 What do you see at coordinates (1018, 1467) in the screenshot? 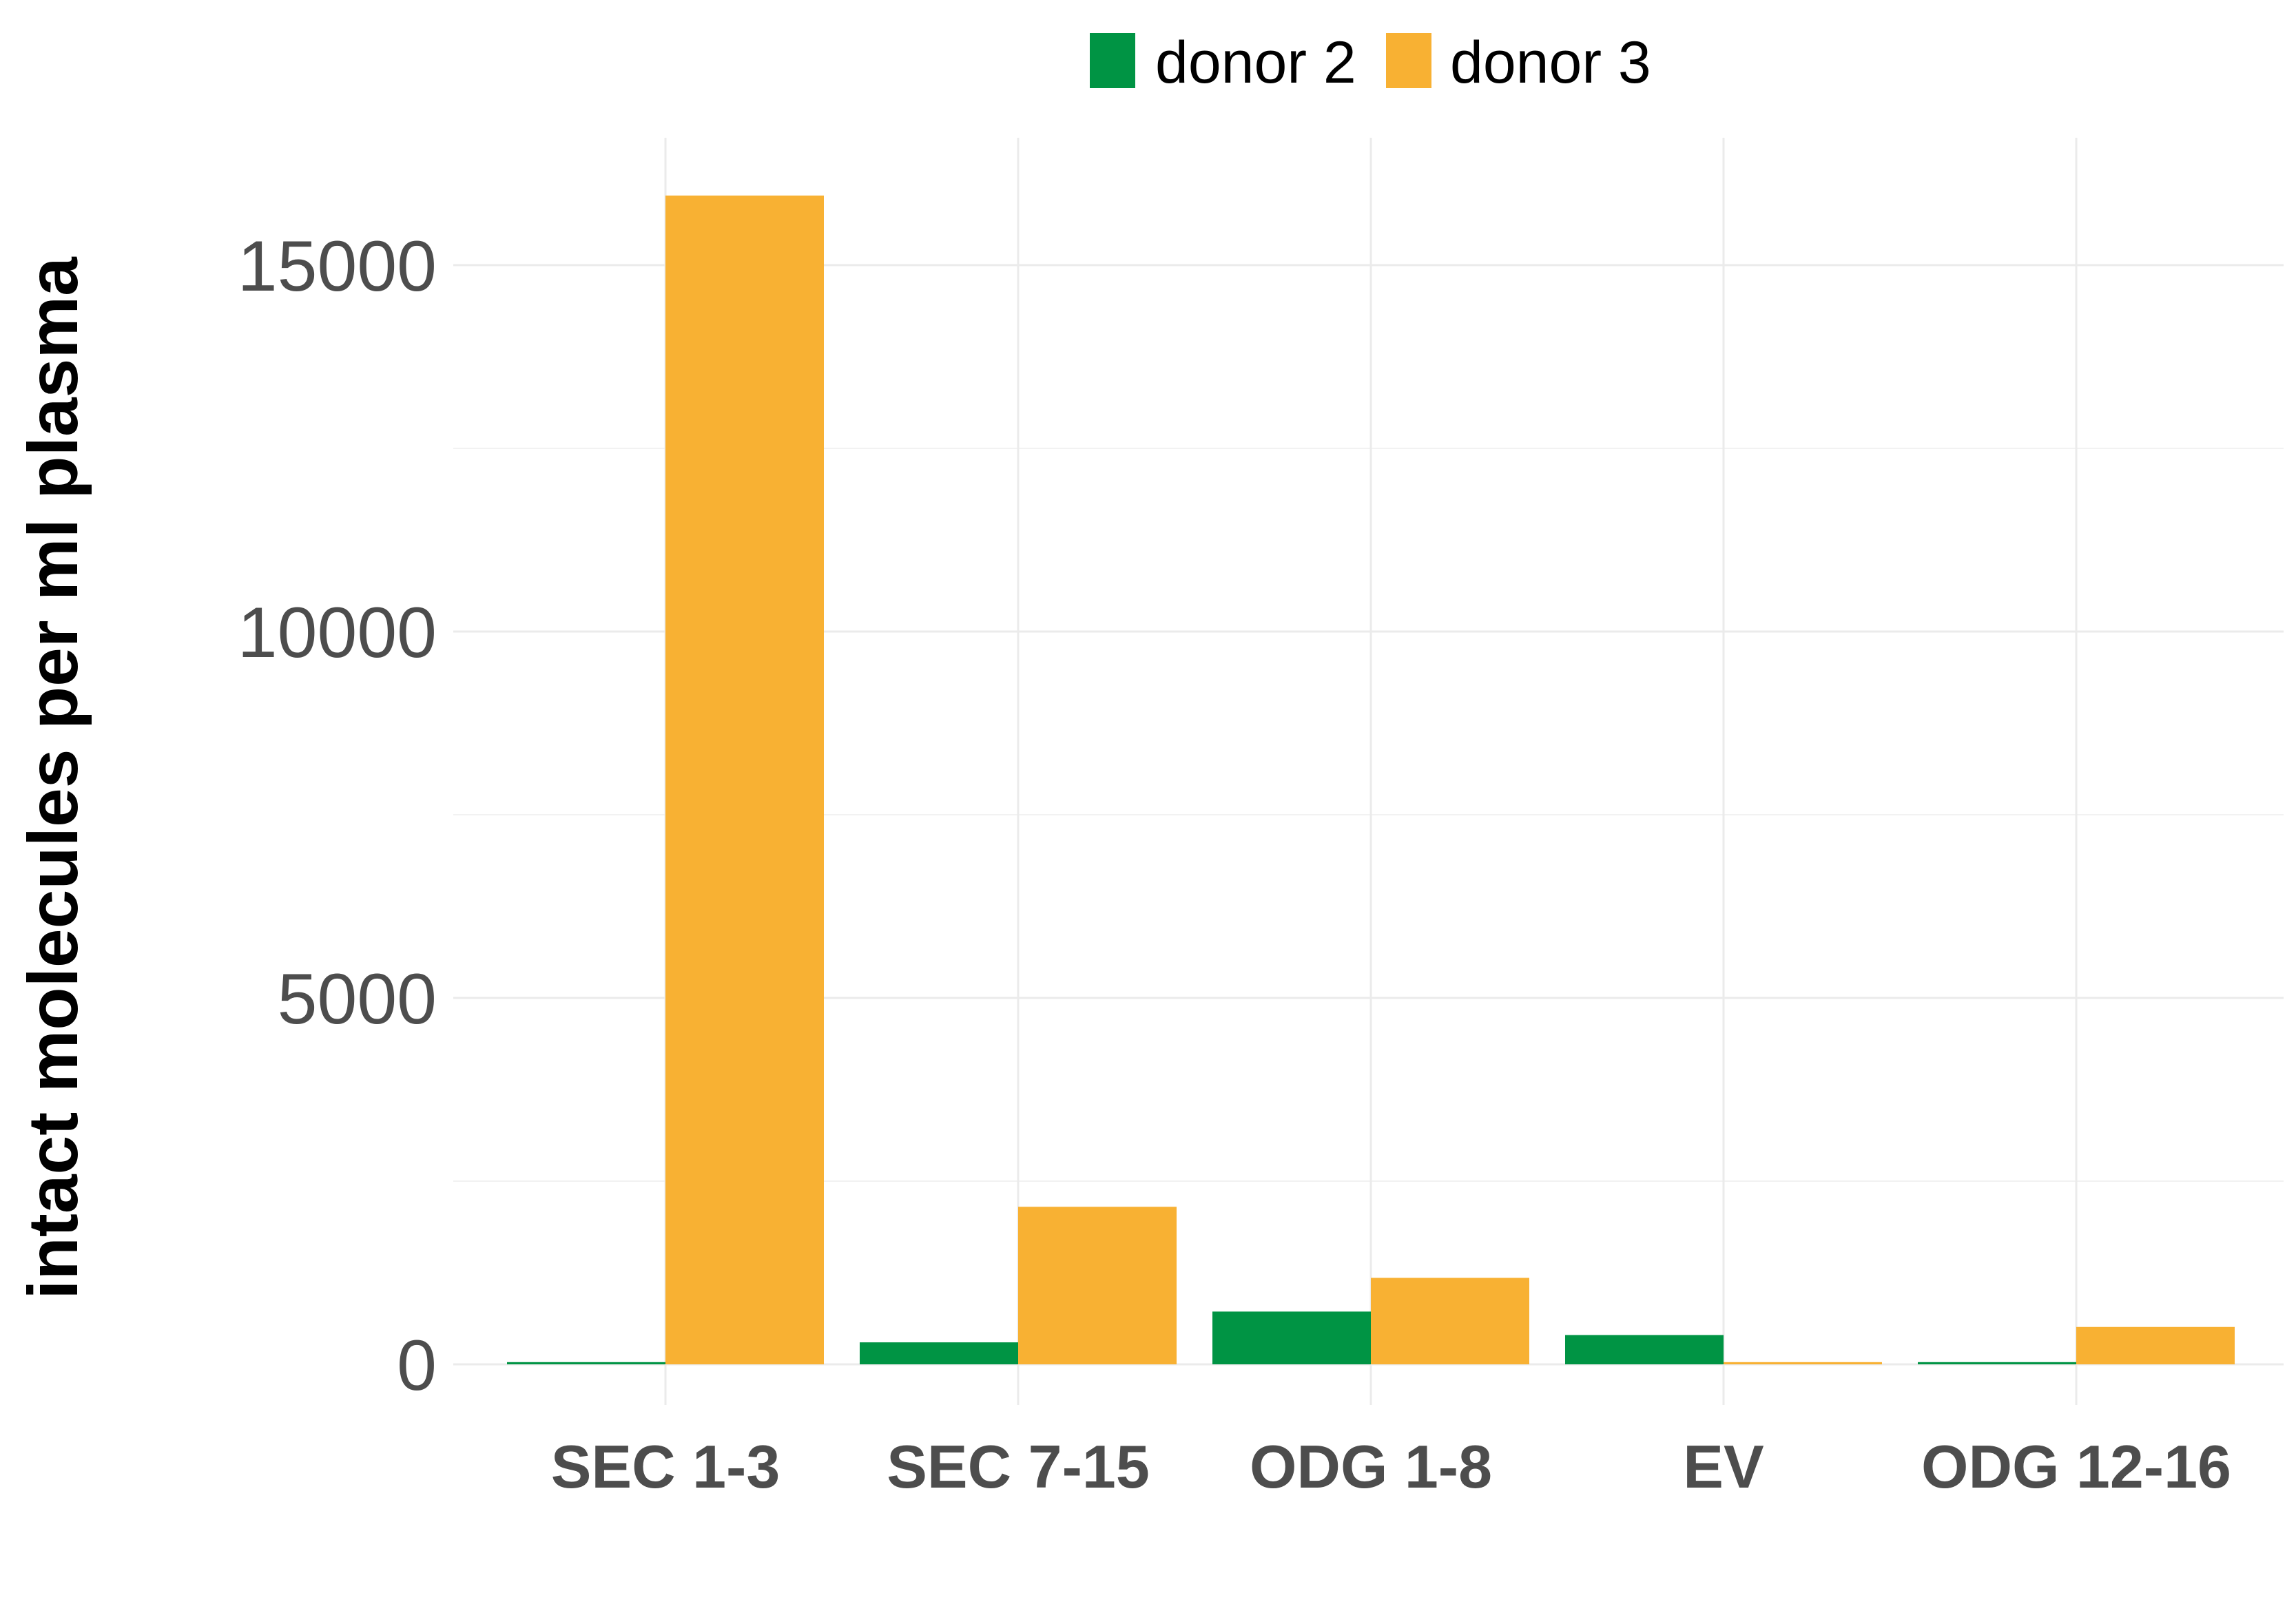
I see `x-tick-label: SEC 7-15` at bounding box center [1018, 1467].